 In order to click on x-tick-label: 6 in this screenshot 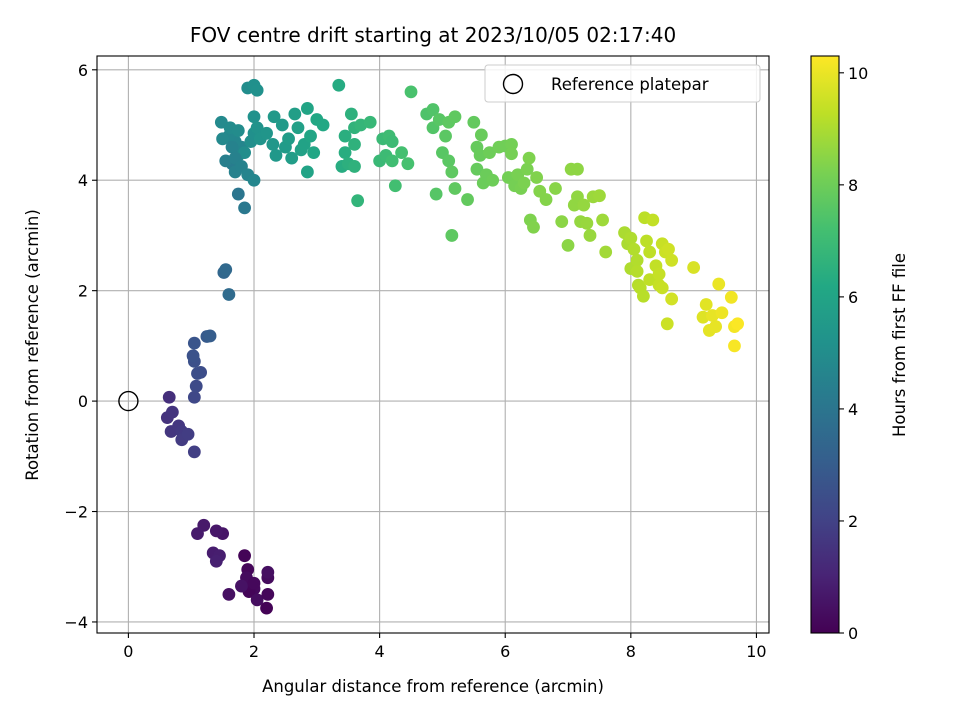, I will do `click(505, 651)`.